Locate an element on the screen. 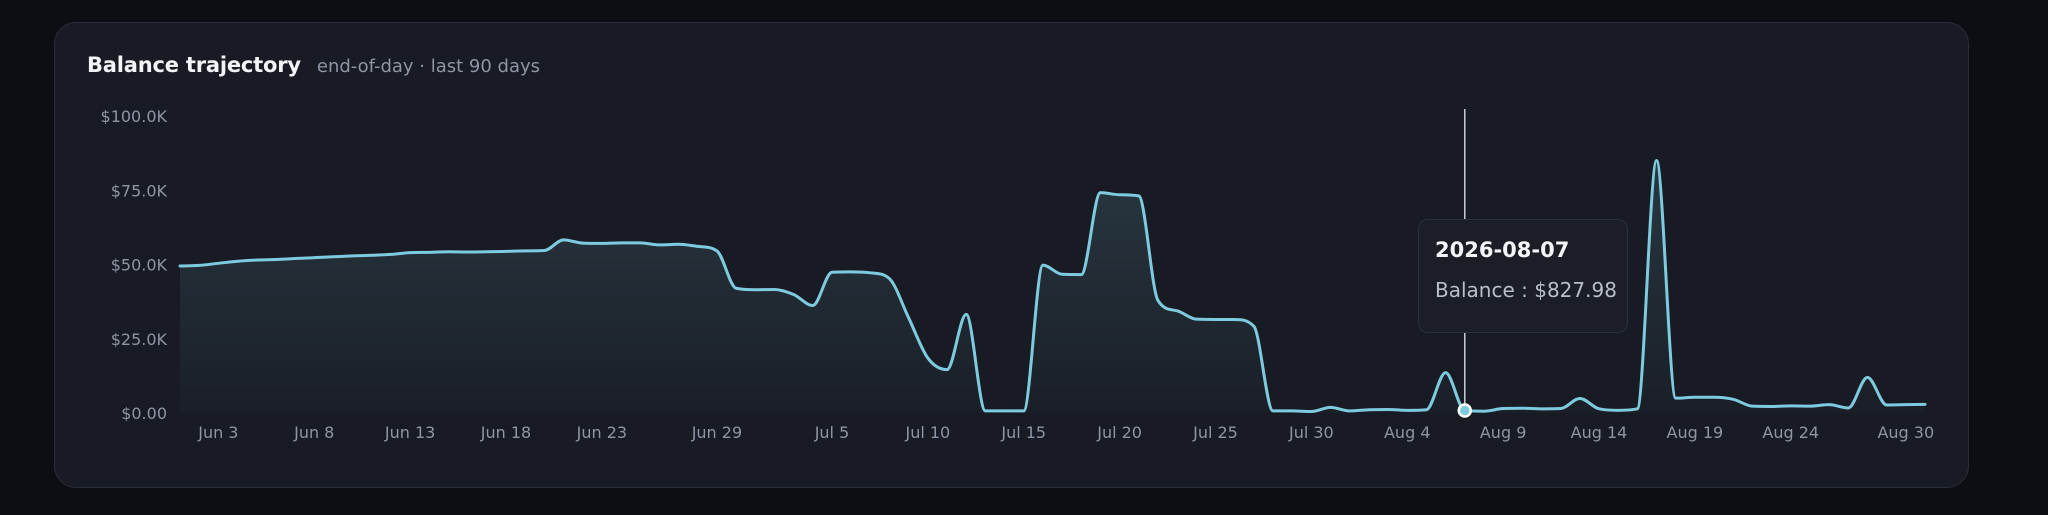  x-tick-label: Aug 9 is located at coordinates (1503, 432).